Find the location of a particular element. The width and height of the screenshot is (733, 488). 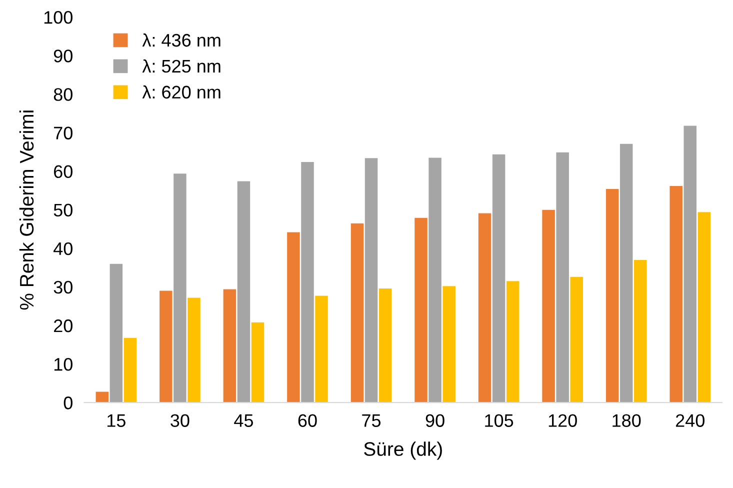

x-tick-label: 75 is located at coordinates (371, 420).